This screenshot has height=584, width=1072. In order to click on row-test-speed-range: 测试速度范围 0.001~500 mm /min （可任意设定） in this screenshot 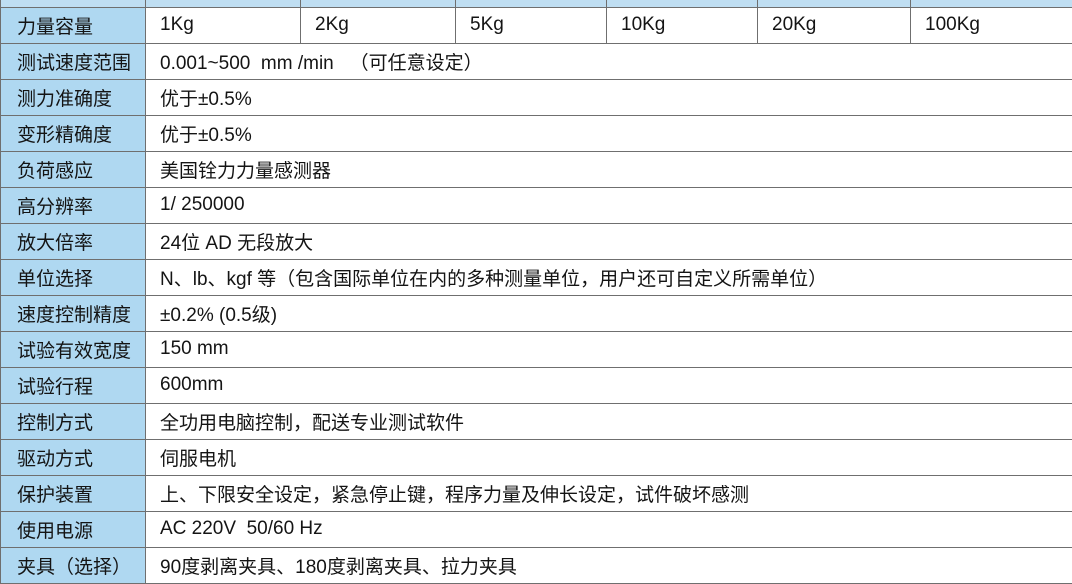, I will do `click(536, 61)`.